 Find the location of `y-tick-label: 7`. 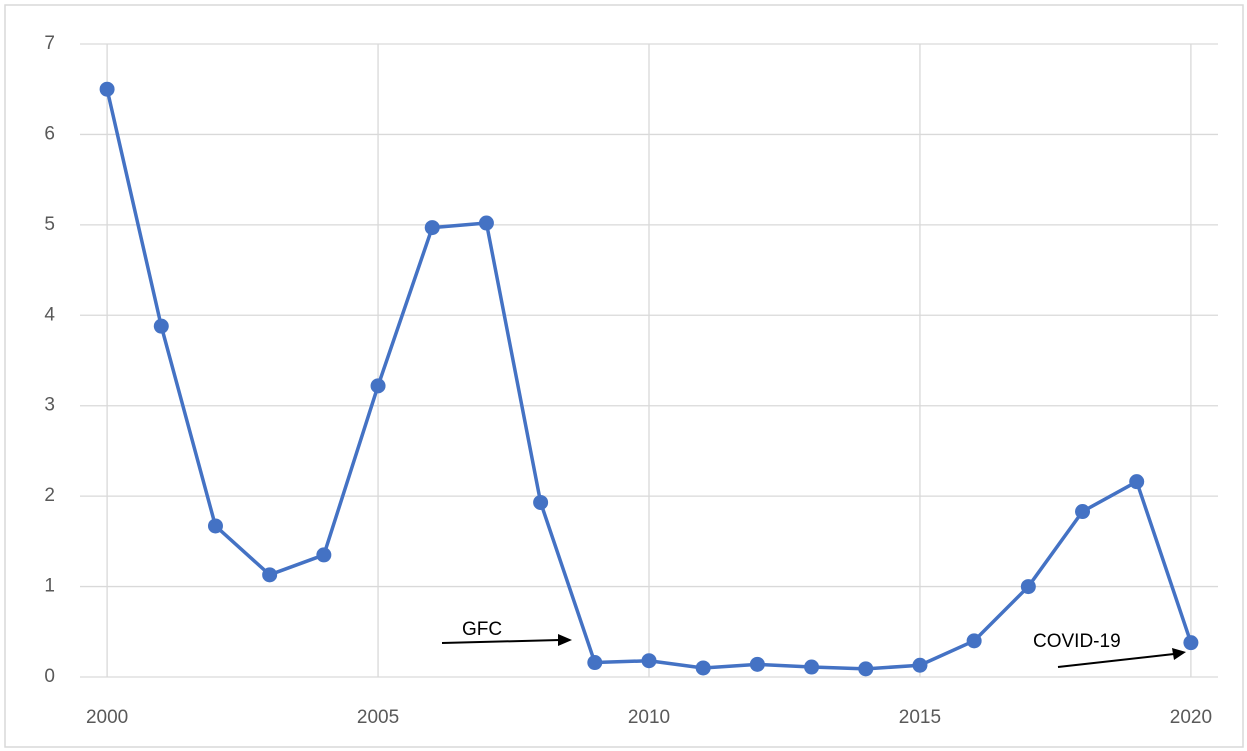

y-tick-label: 7 is located at coordinates (49, 43).